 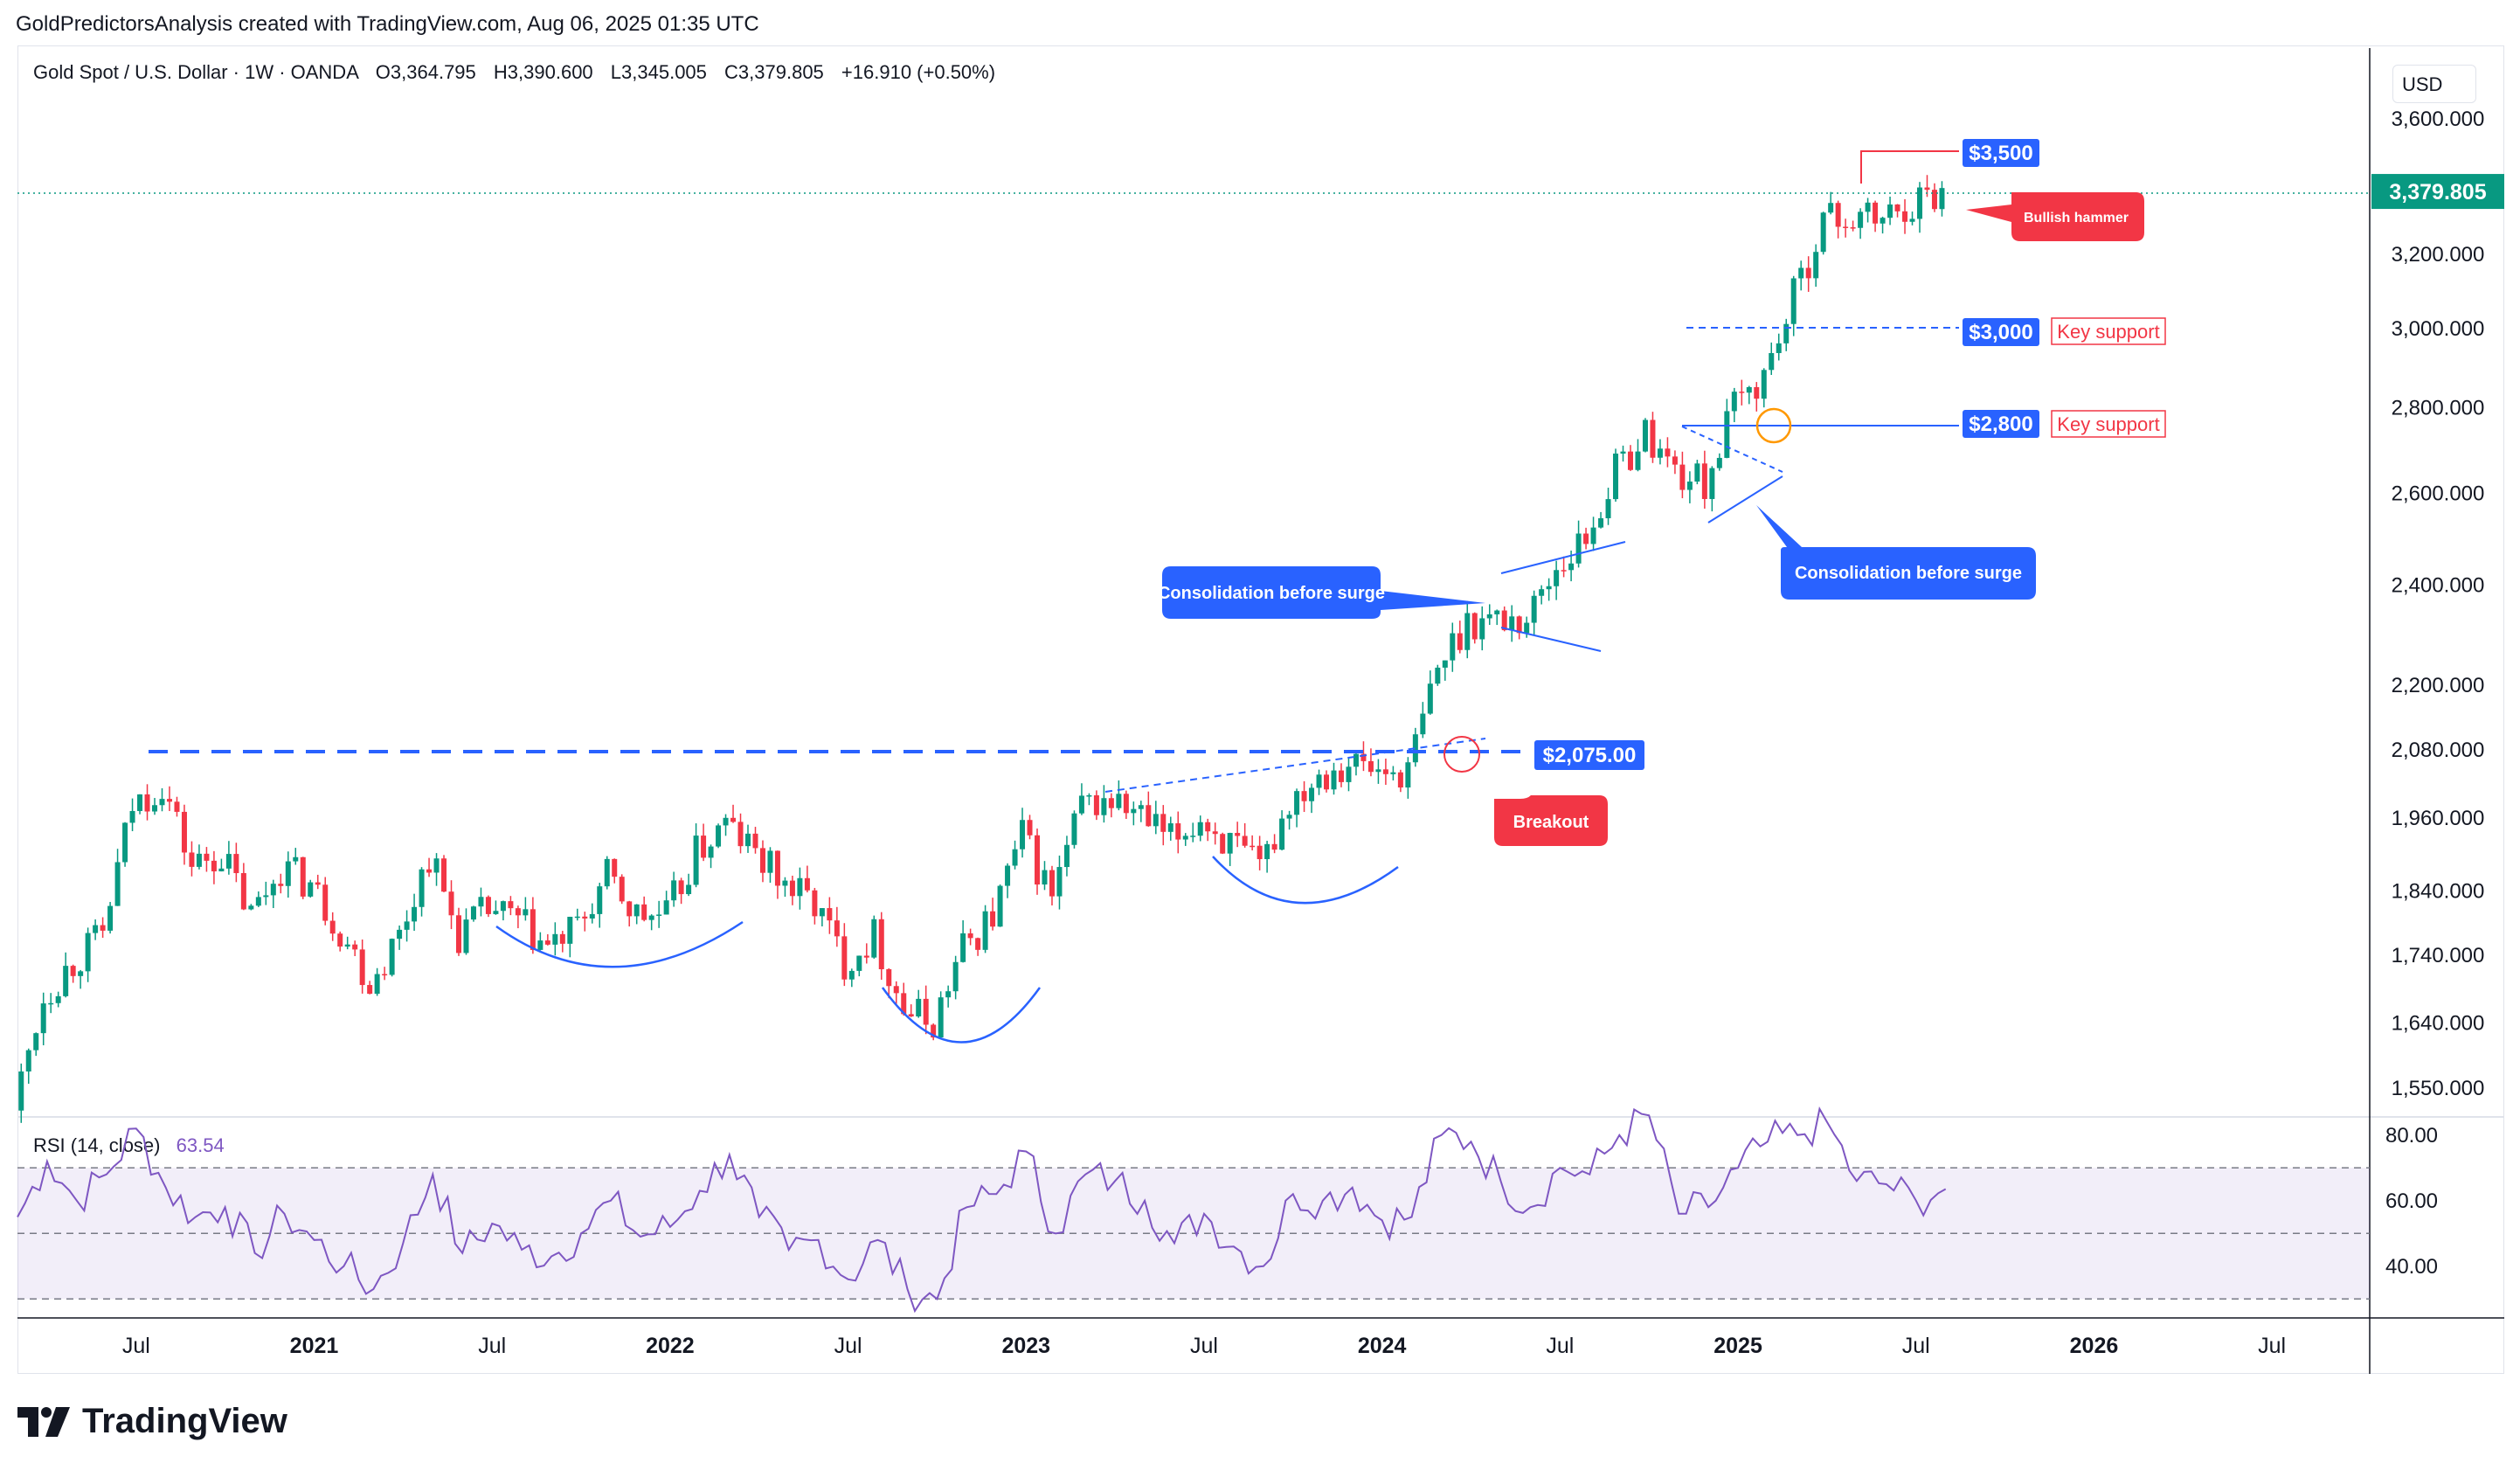 I want to click on price-change: +16.910 (+0.50%), so click(x=918, y=72).